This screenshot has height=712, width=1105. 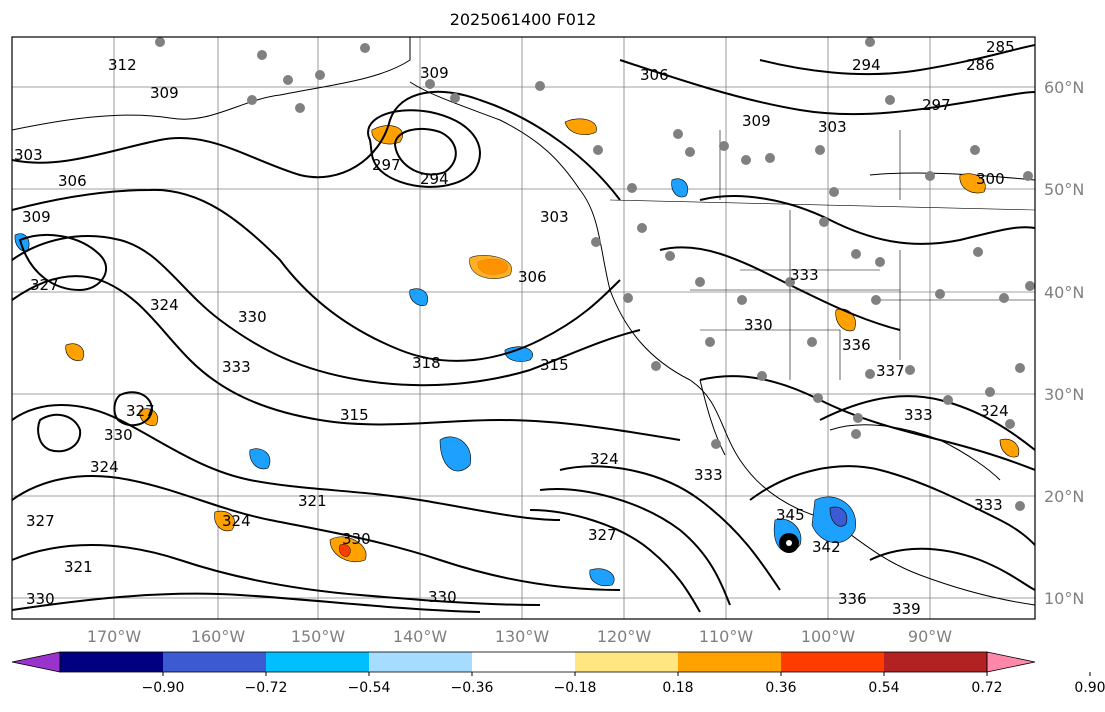 I want to click on contour-label: 285, so click(x=1000, y=47).